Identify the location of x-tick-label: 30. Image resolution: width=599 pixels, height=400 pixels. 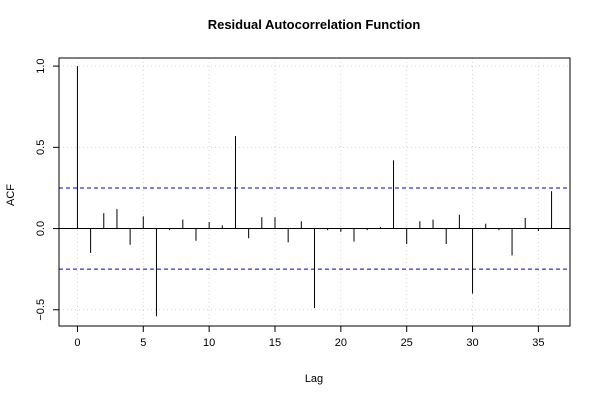
(472, 343).